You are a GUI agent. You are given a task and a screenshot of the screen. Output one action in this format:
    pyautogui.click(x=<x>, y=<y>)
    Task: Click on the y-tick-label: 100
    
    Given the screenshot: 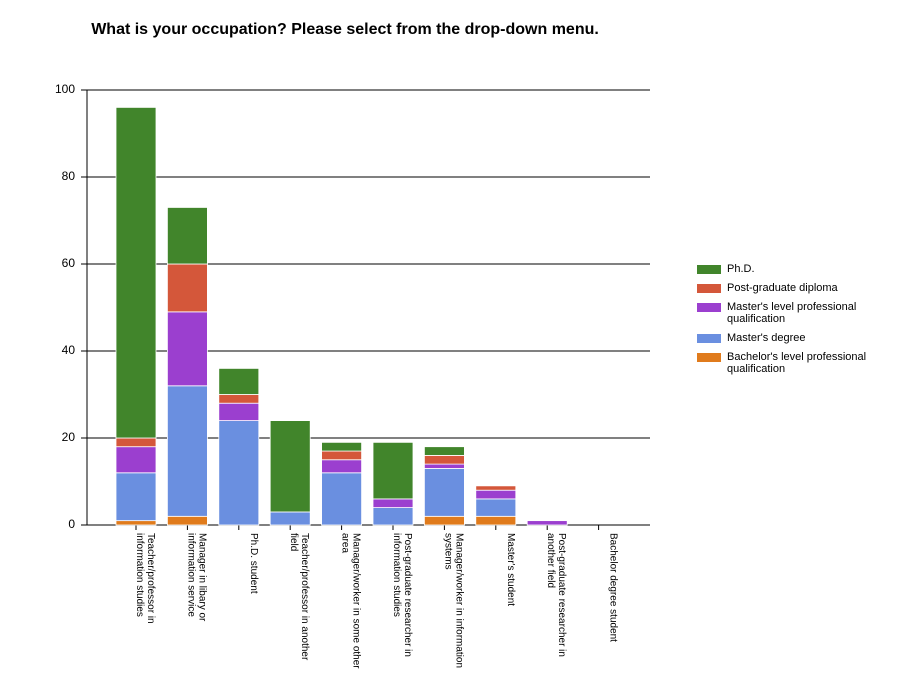 What is the action you would take?
    pyautogui.click(x=65, y=89)
    